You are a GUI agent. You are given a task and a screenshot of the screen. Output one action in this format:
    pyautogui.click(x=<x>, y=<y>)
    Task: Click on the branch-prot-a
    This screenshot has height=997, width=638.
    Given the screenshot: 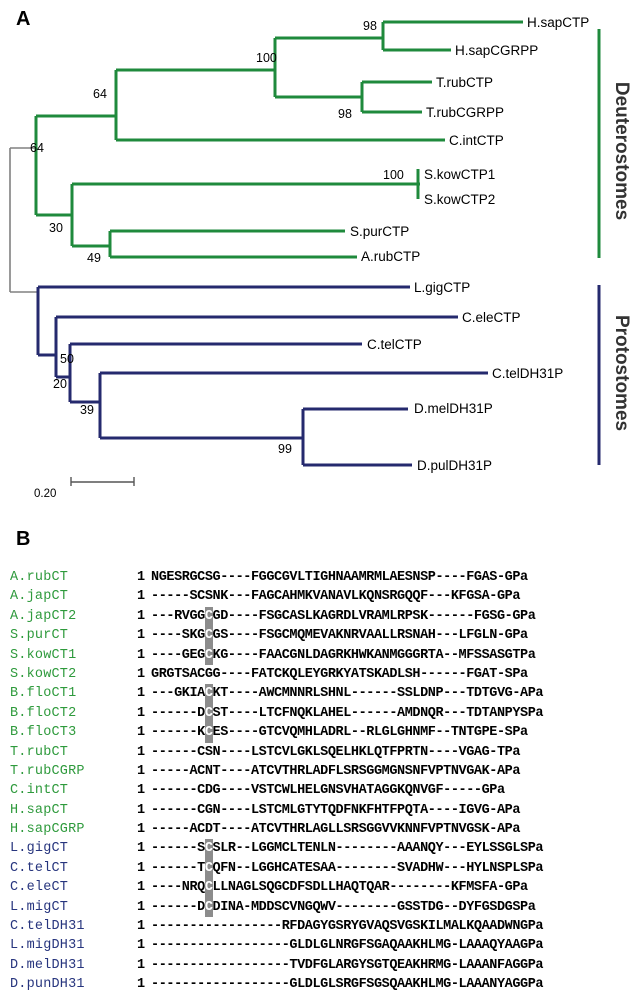 What is the action you would take?
    pyautogui.click(x=256, y=347)
    